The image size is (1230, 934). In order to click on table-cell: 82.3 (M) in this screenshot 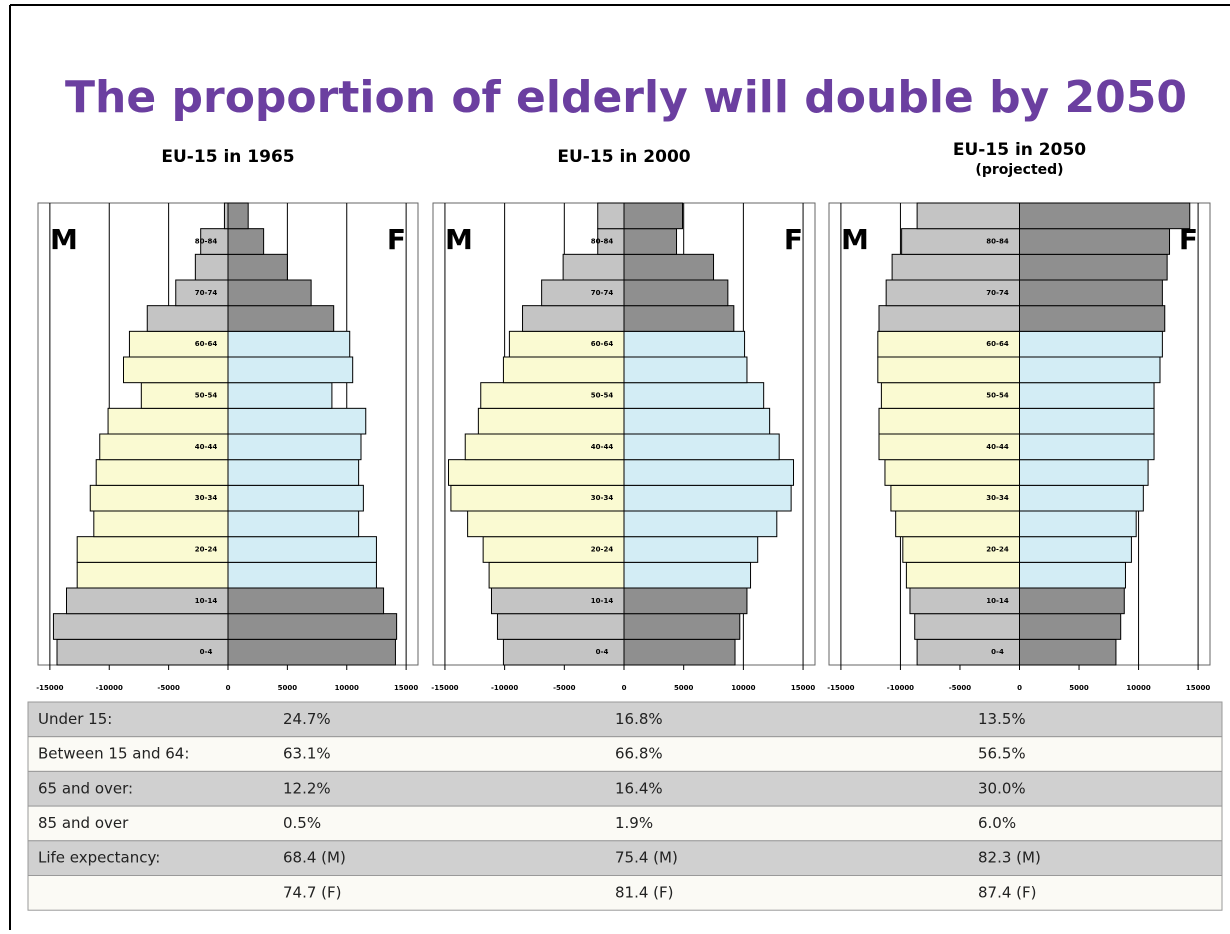, I will do `click(1009, 858)`.